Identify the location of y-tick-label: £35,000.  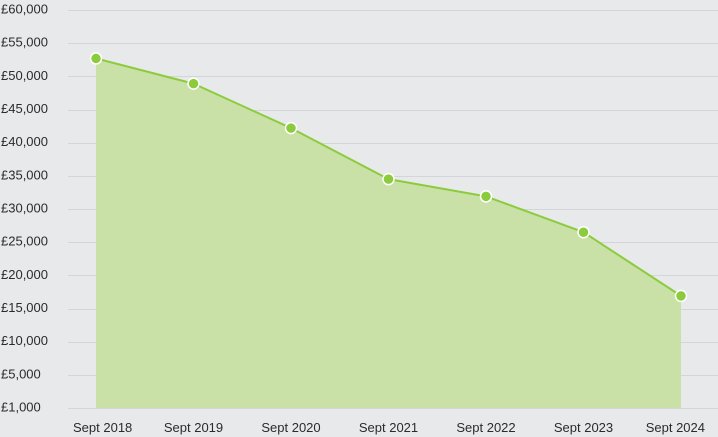
(24, 174).